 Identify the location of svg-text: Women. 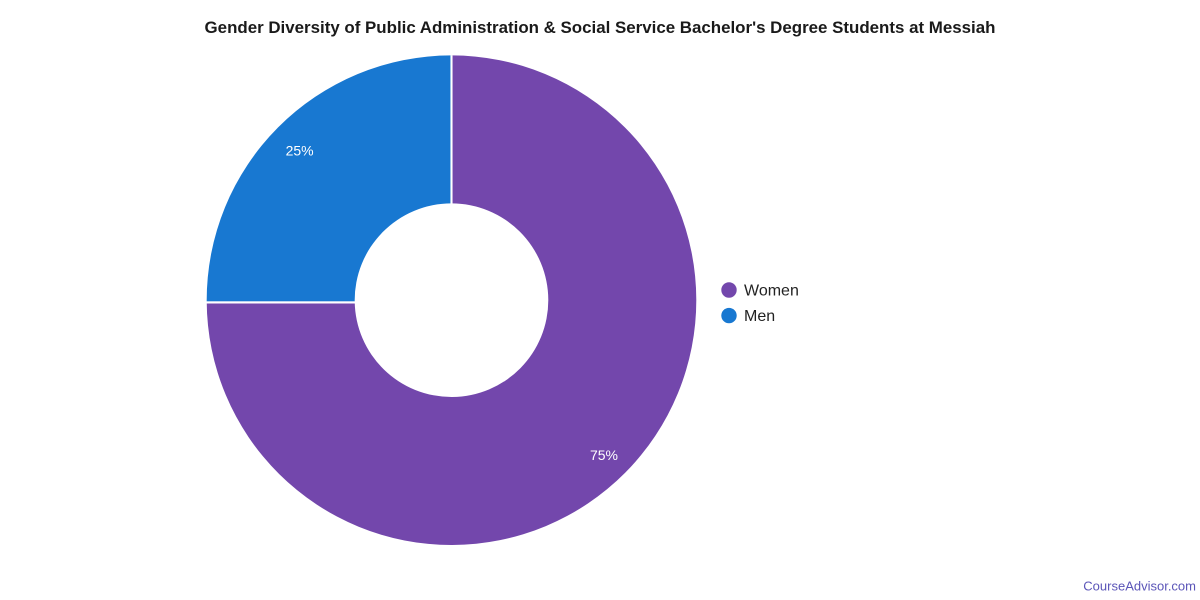
(771, 291).